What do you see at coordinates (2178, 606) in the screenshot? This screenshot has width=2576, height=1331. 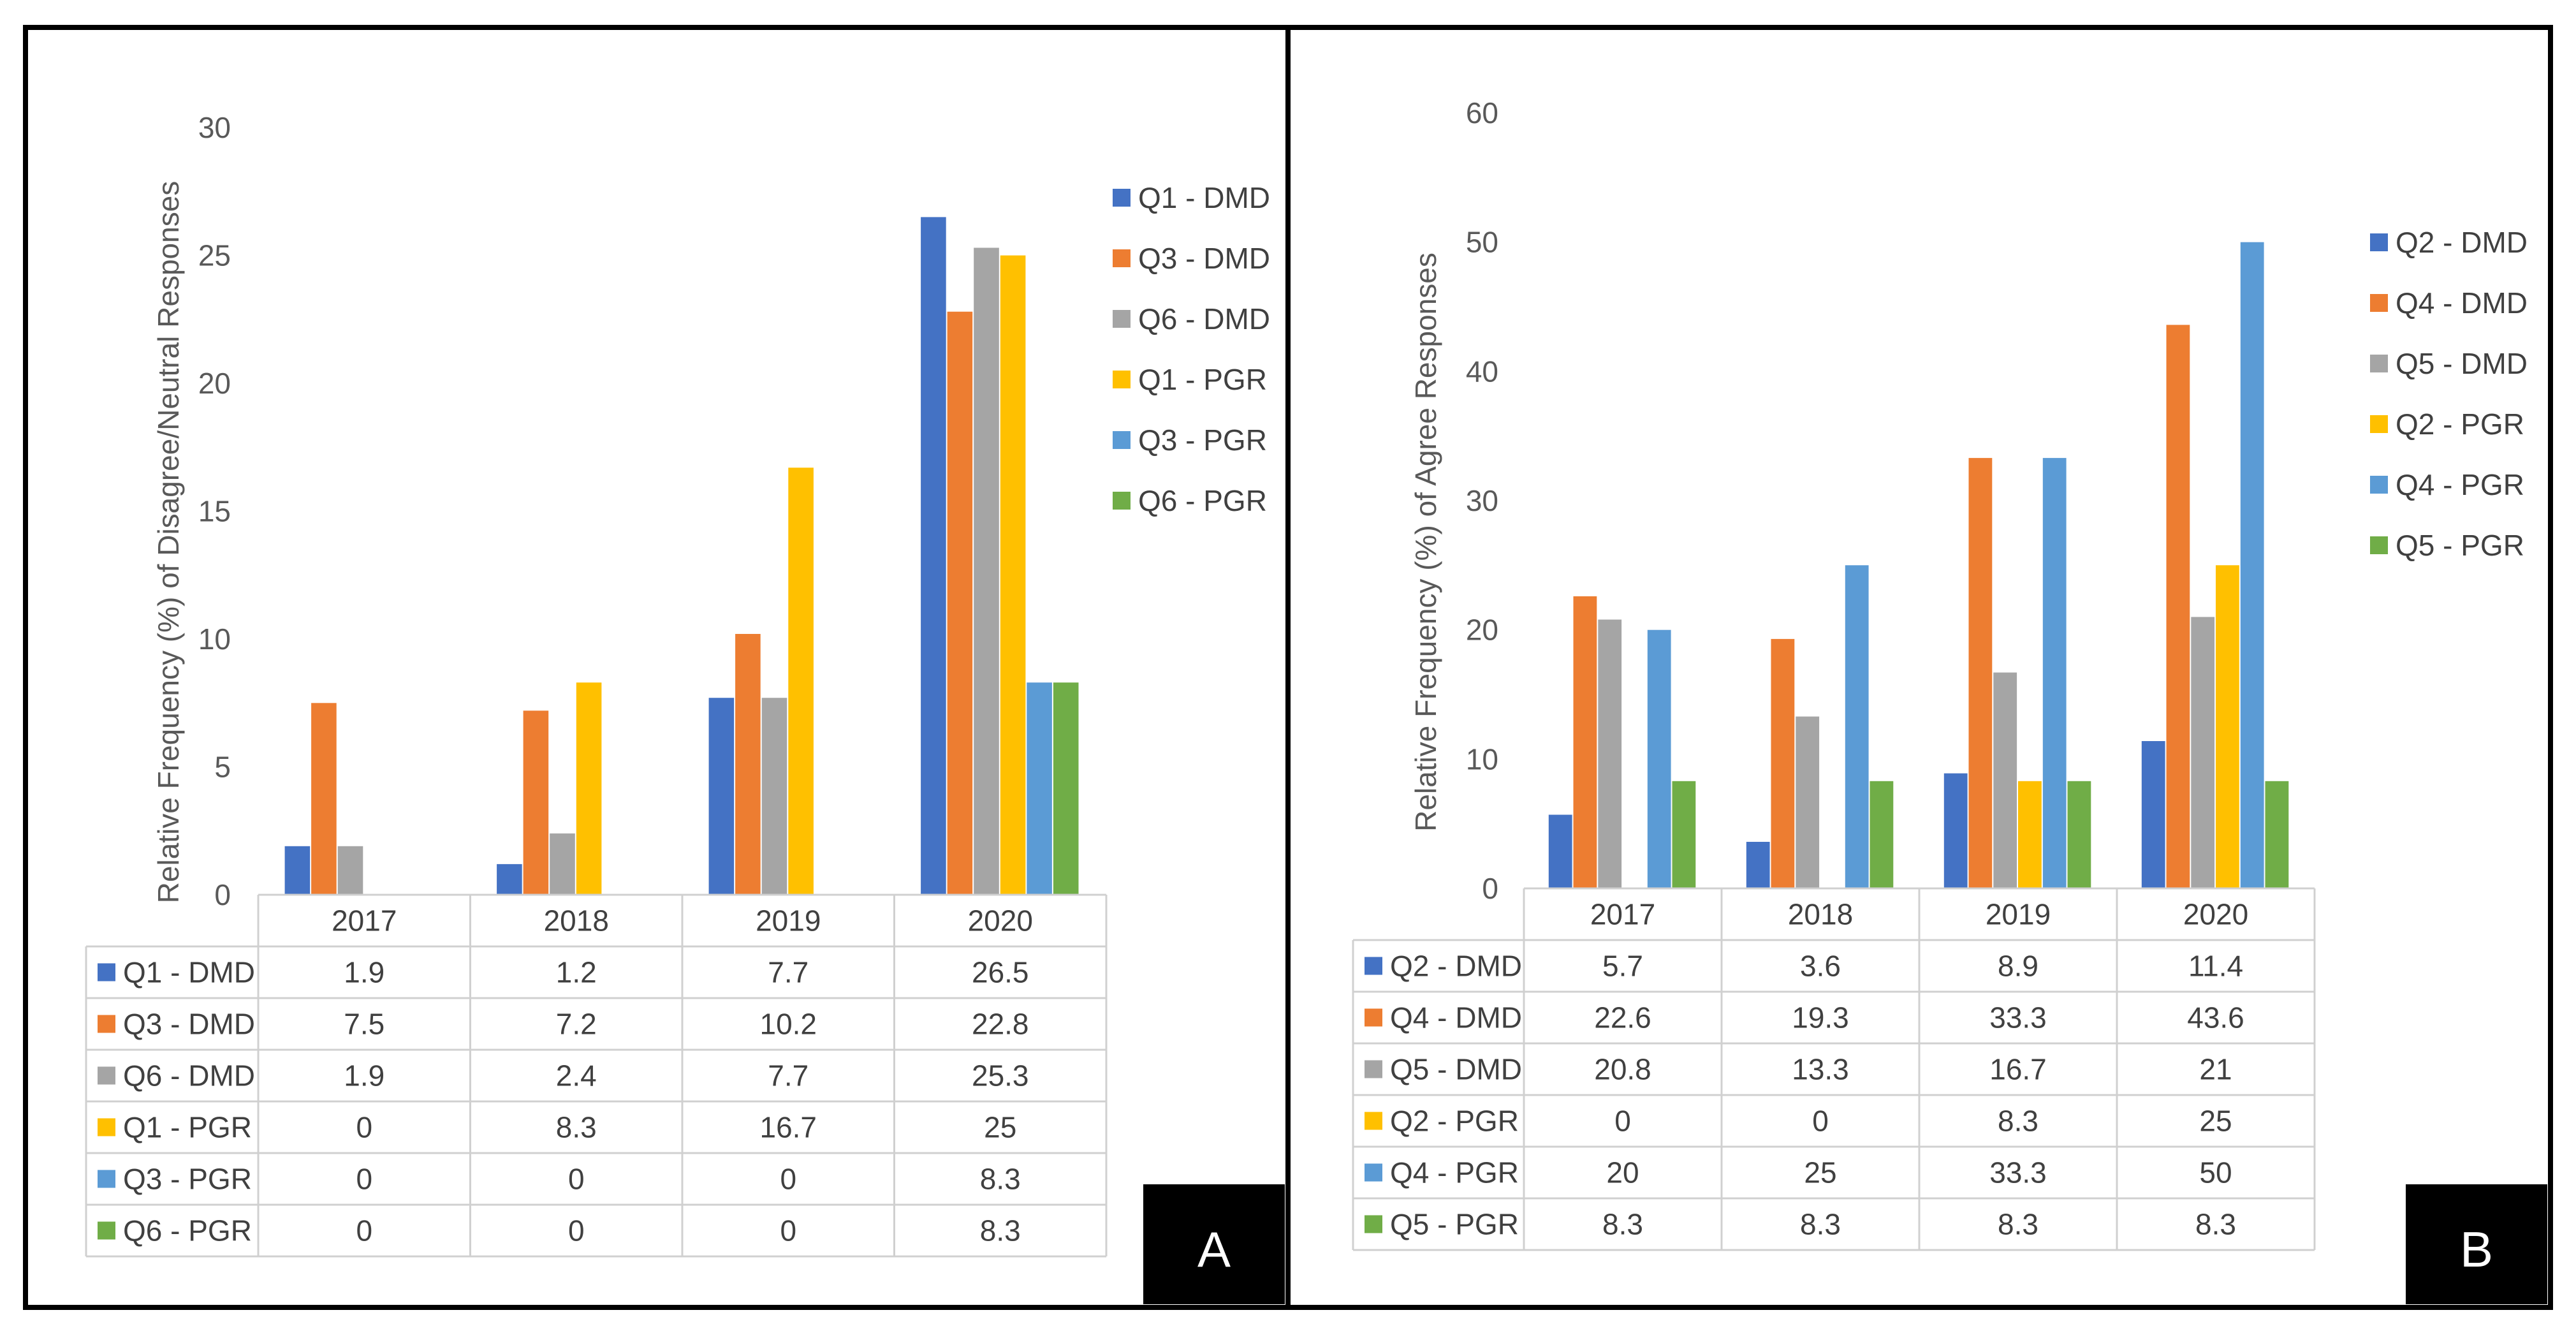 I see `bar-b-s1-c3` at bounding box center [2178, 606].